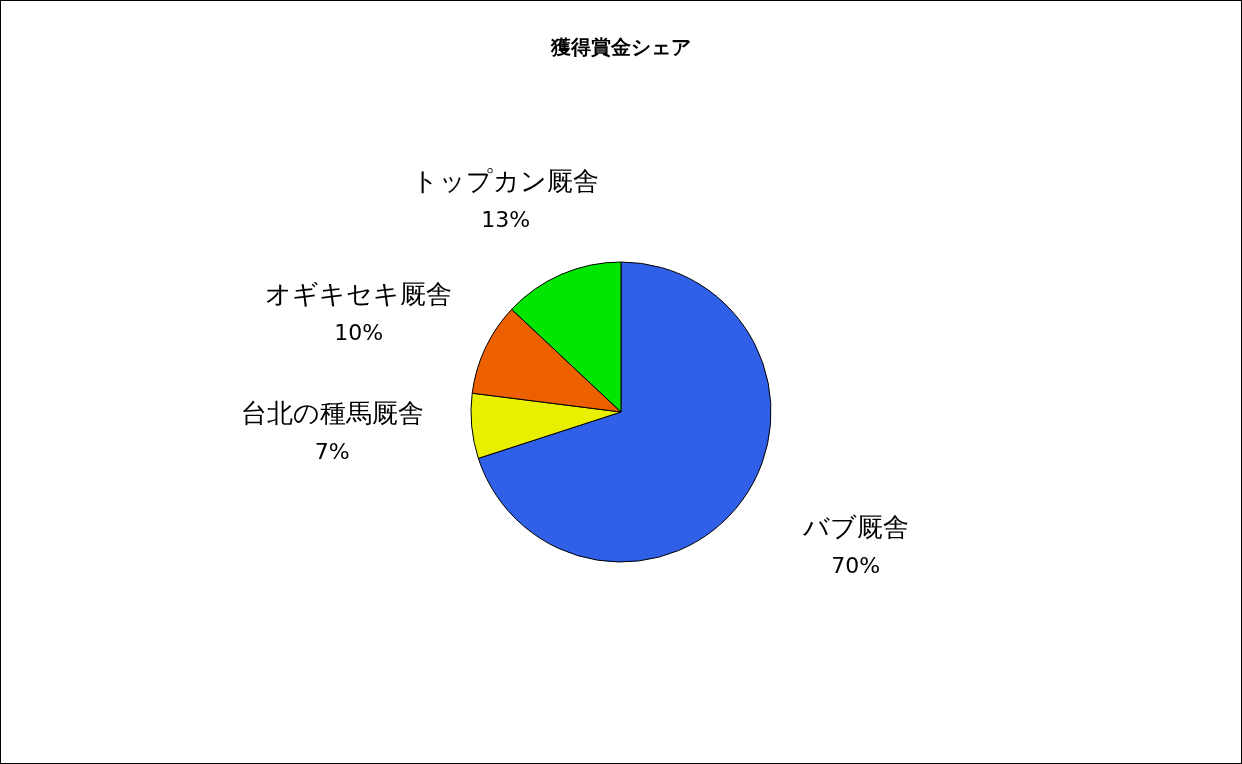  I want to click on data-label: 10%, so click(359, 332).